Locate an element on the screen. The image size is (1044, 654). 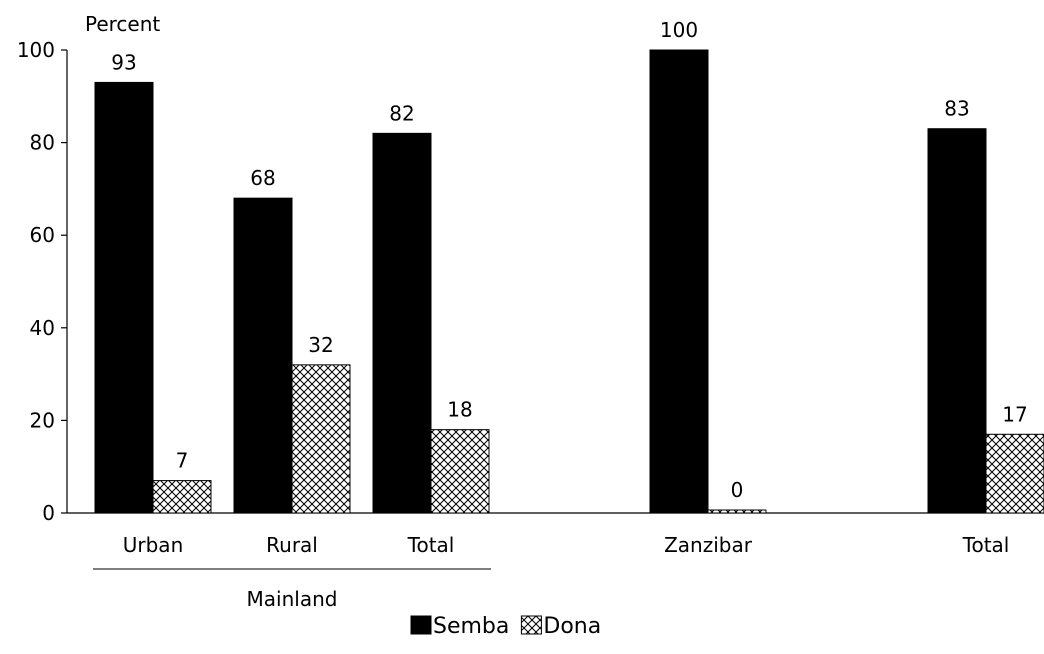
y-tick-label: 0 is located at coordinates (48, 513).